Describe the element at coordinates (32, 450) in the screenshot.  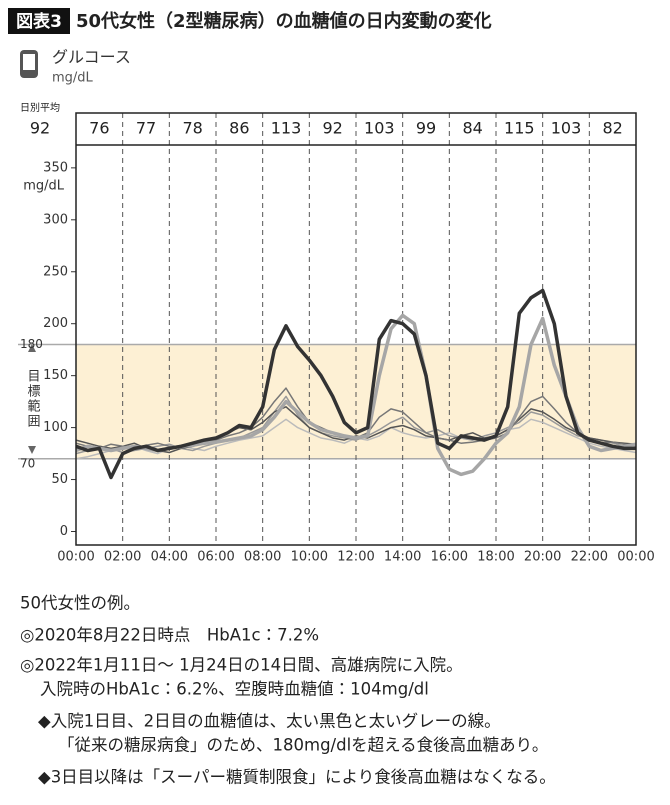
I see `arrow-down` at that location.